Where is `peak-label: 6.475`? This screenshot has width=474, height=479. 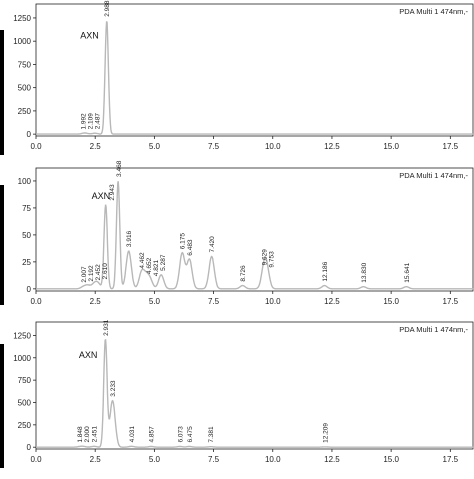 peak-label: 6.475 is located at coordinates (190, 434).